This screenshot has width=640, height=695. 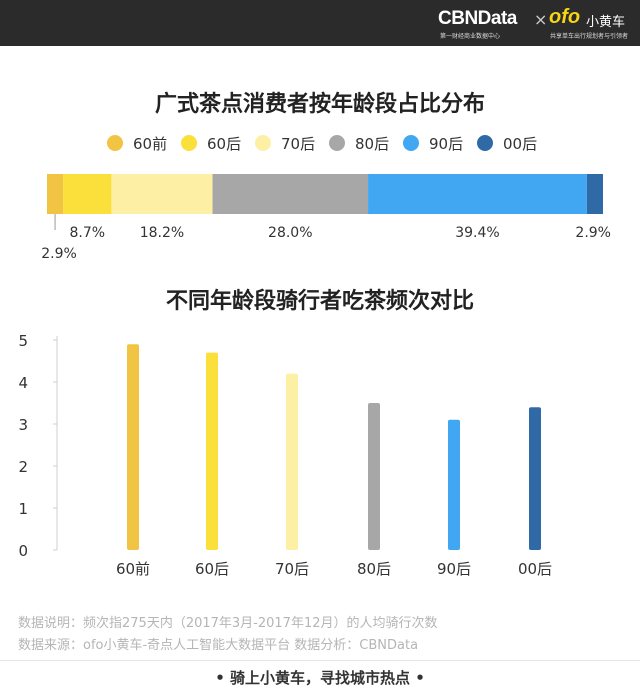 What do you see at coordinates (565, 17) in the screenshot?
I see `ofo-logo: ofo` at bounding box center [565, 17].